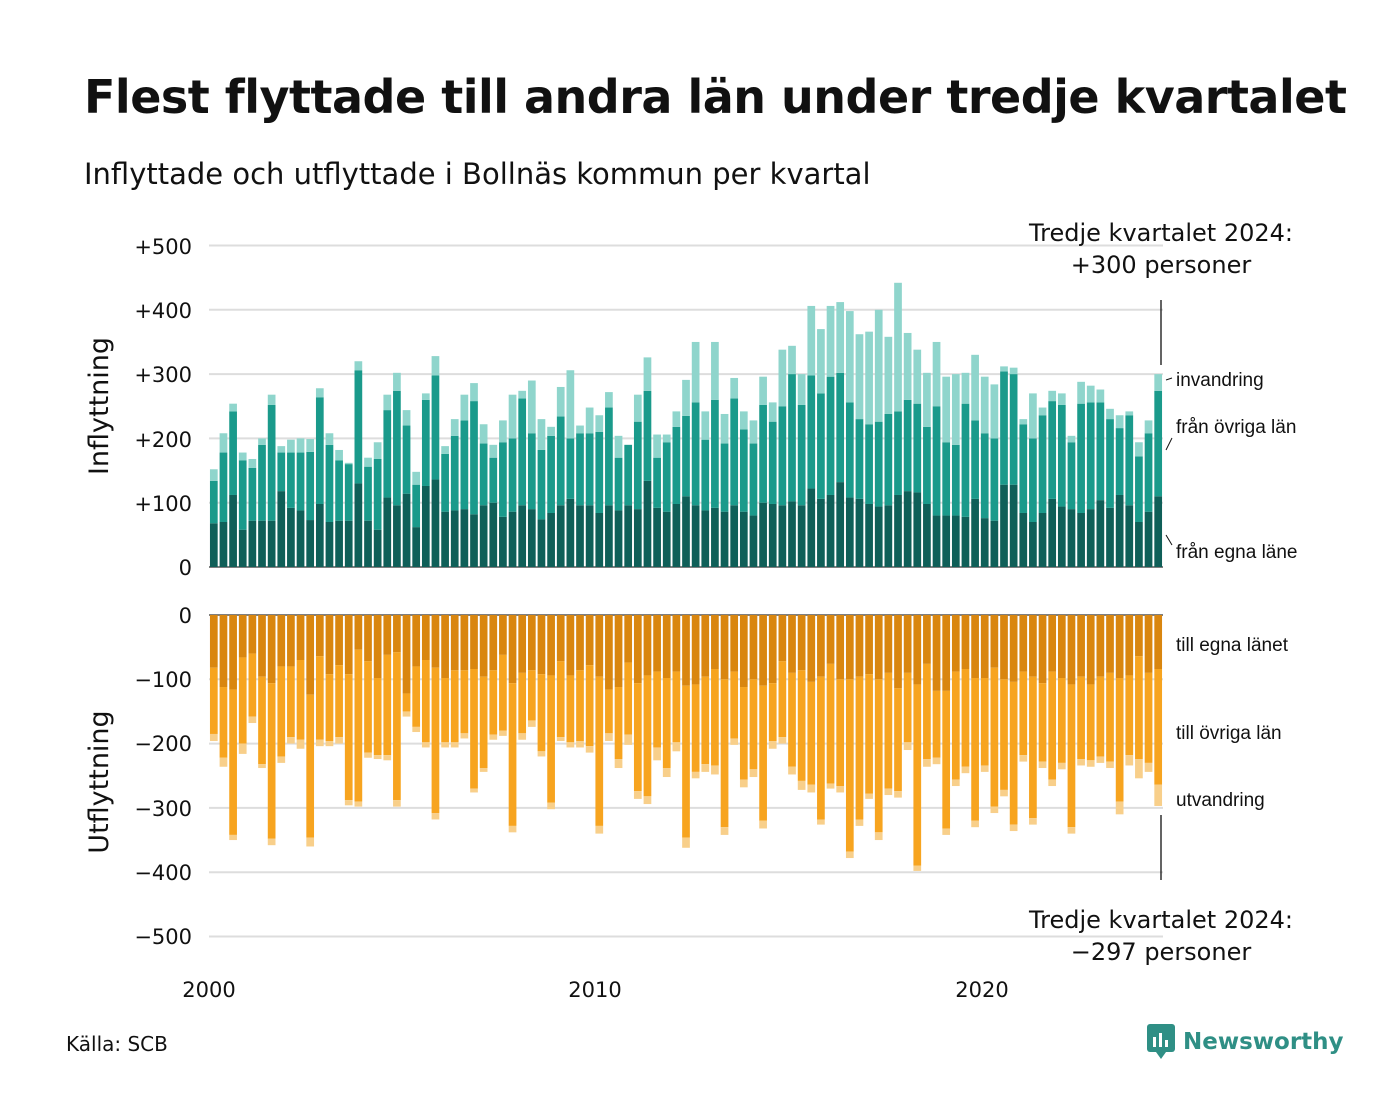 The image size is (1400, 1120). Describe the element at coordinates (1263, 1042) in the screenshot. I see `brand-name: Newsworthy` at that location.